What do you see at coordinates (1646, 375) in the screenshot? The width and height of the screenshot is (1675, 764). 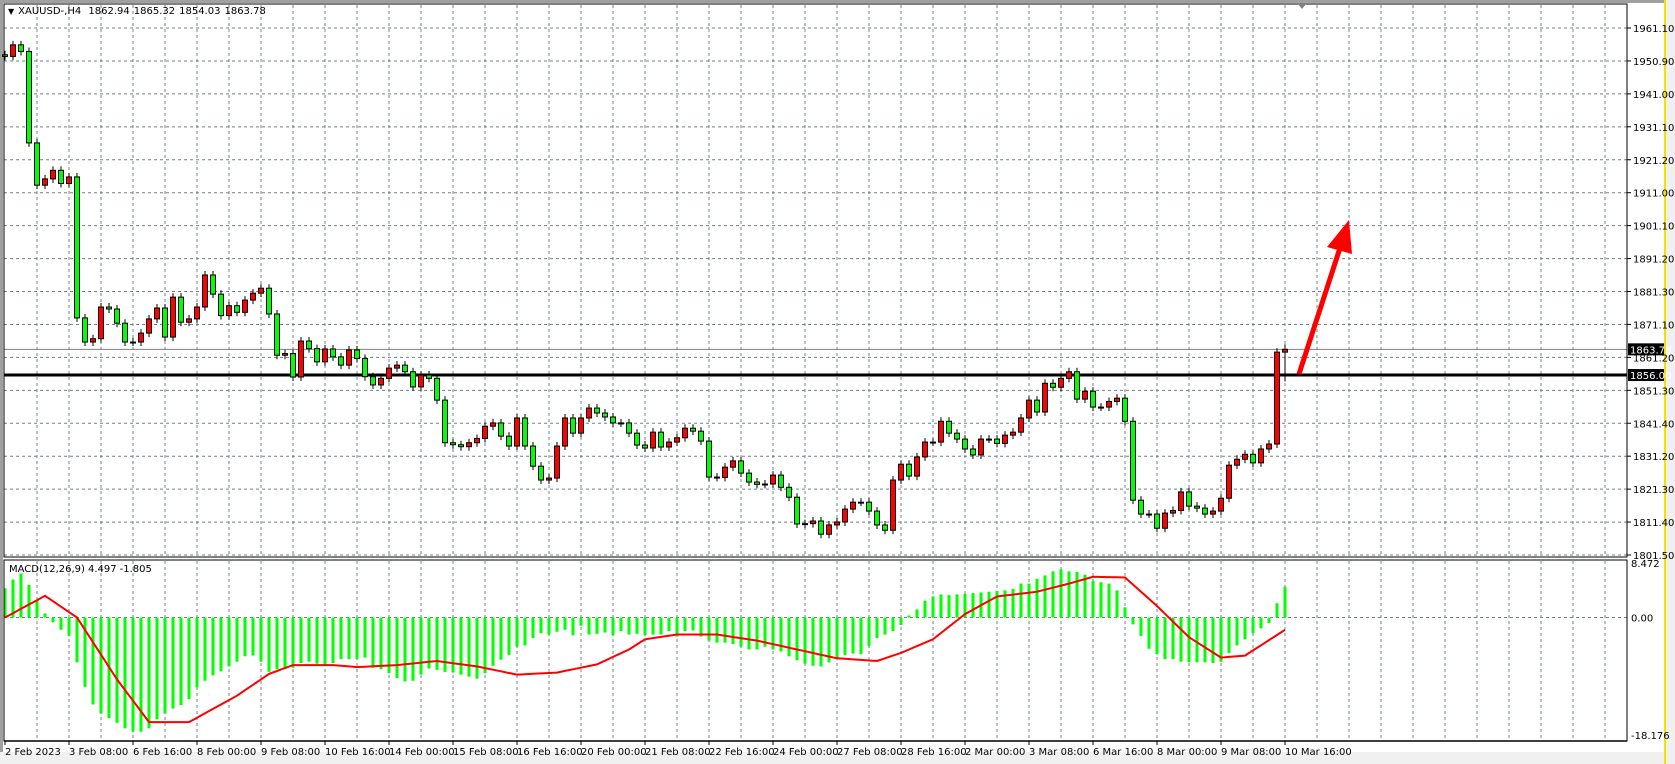 I see `level-price-label-box` at bounding box center [1646, 375].